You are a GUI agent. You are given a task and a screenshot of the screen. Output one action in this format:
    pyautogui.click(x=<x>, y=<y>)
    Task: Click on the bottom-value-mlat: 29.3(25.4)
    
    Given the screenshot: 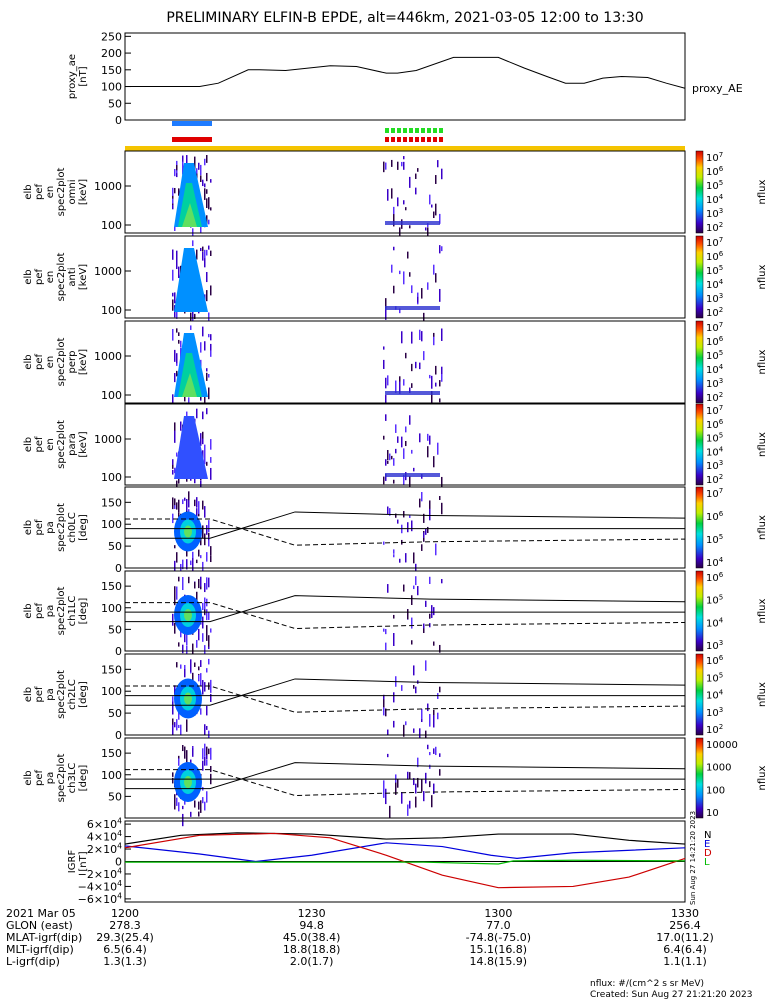 What is the action you would take?
    pyautogui.click(x=125, y=937)
    